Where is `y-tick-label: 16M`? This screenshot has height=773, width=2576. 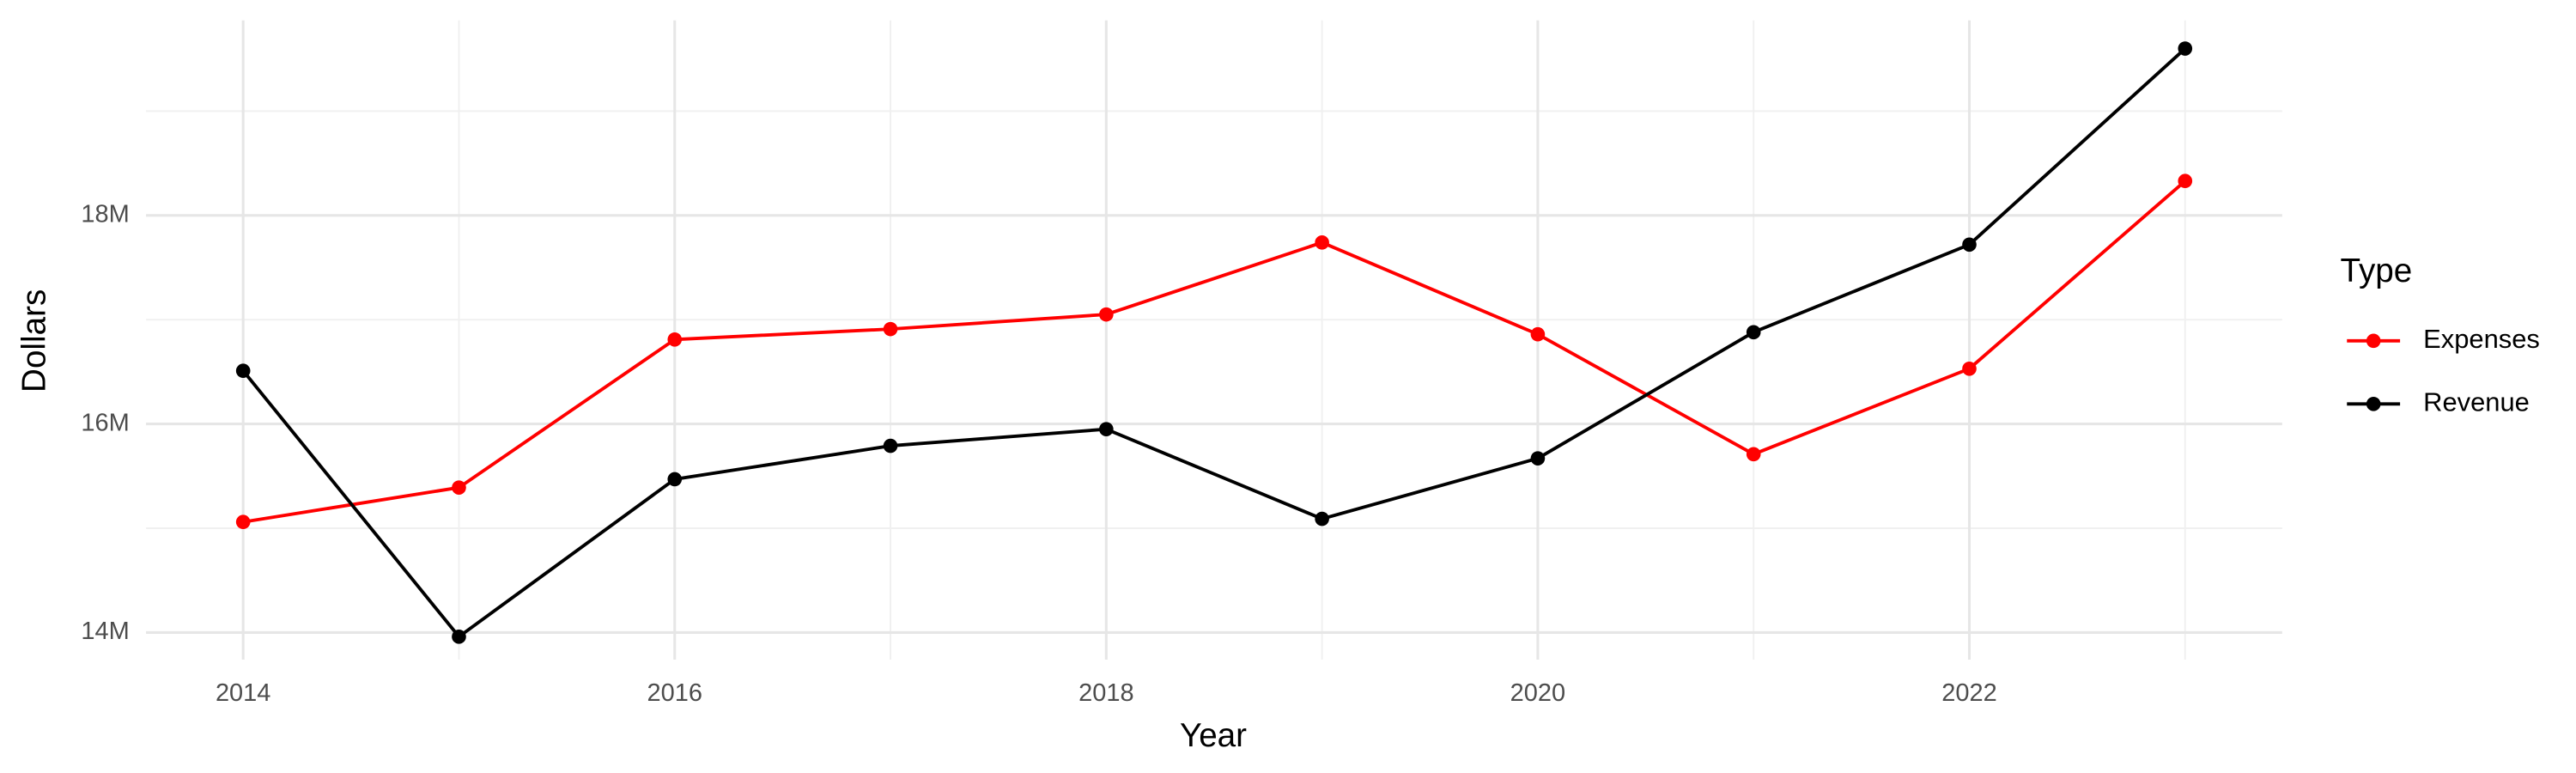 y-tick-label: 16M is located at coordinates (105, 422).